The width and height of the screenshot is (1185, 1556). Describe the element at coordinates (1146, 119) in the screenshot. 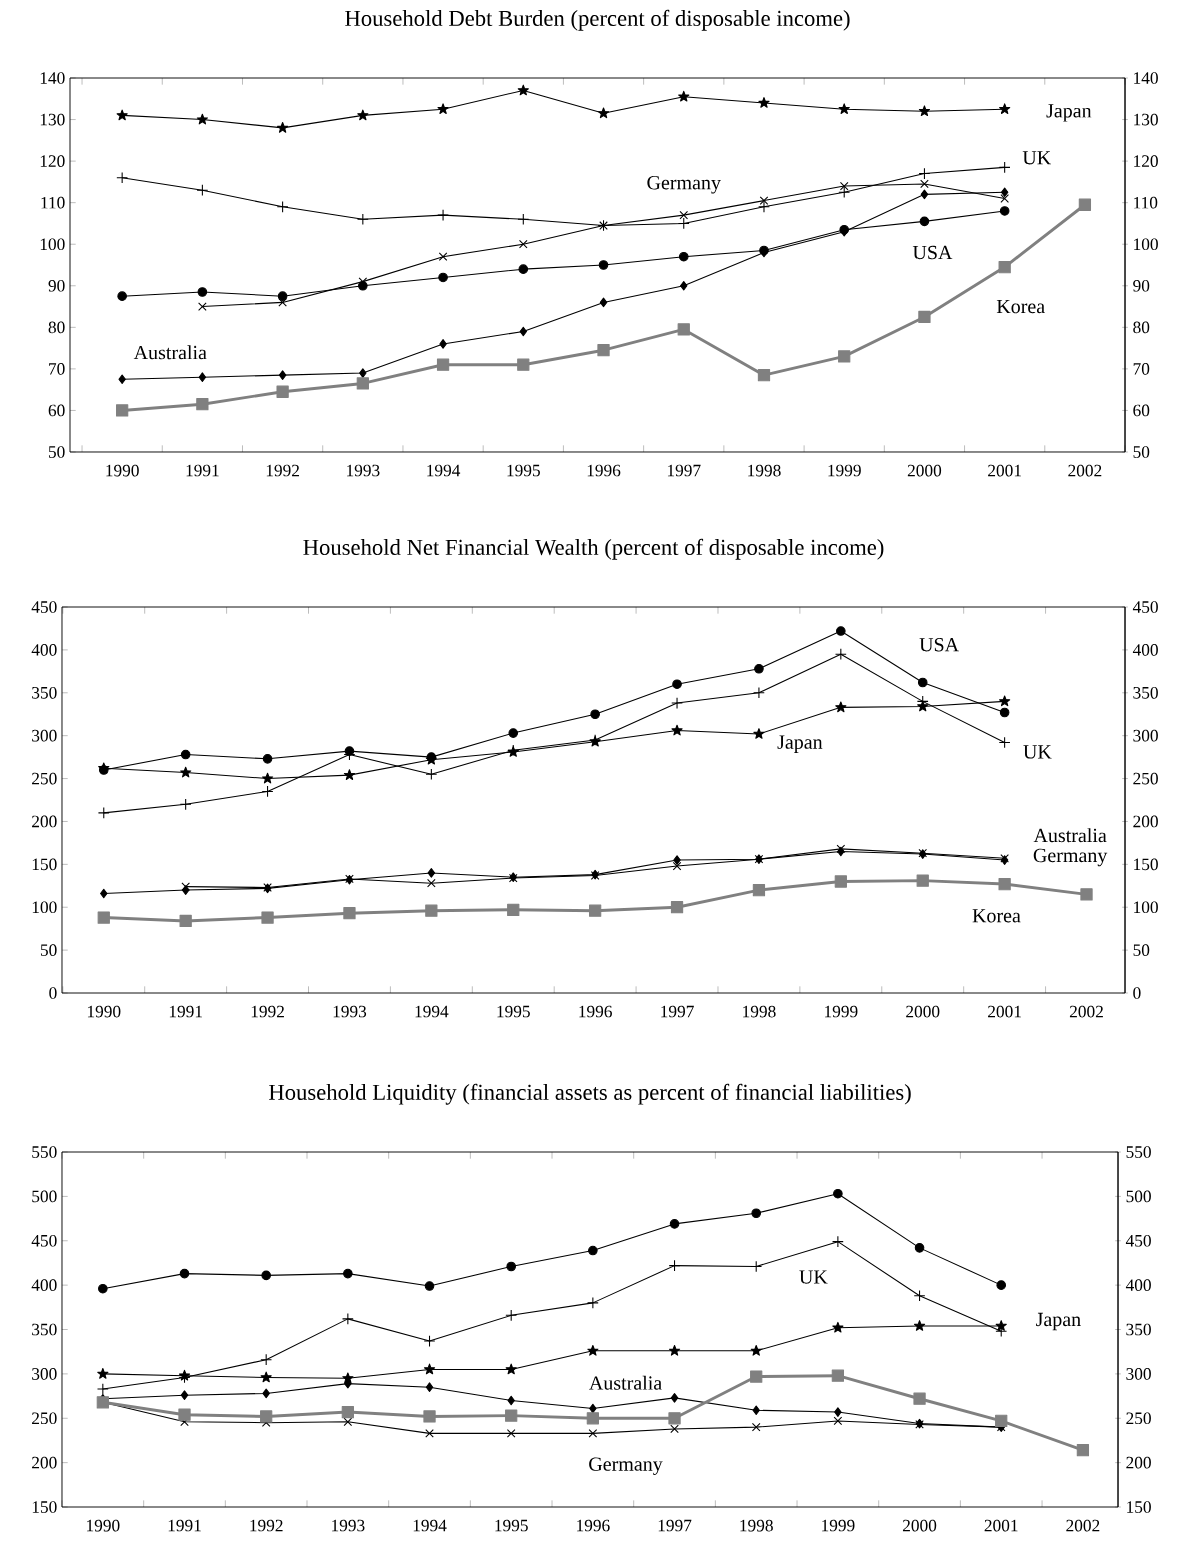

I see `y2-tick-label: 130` at that location.